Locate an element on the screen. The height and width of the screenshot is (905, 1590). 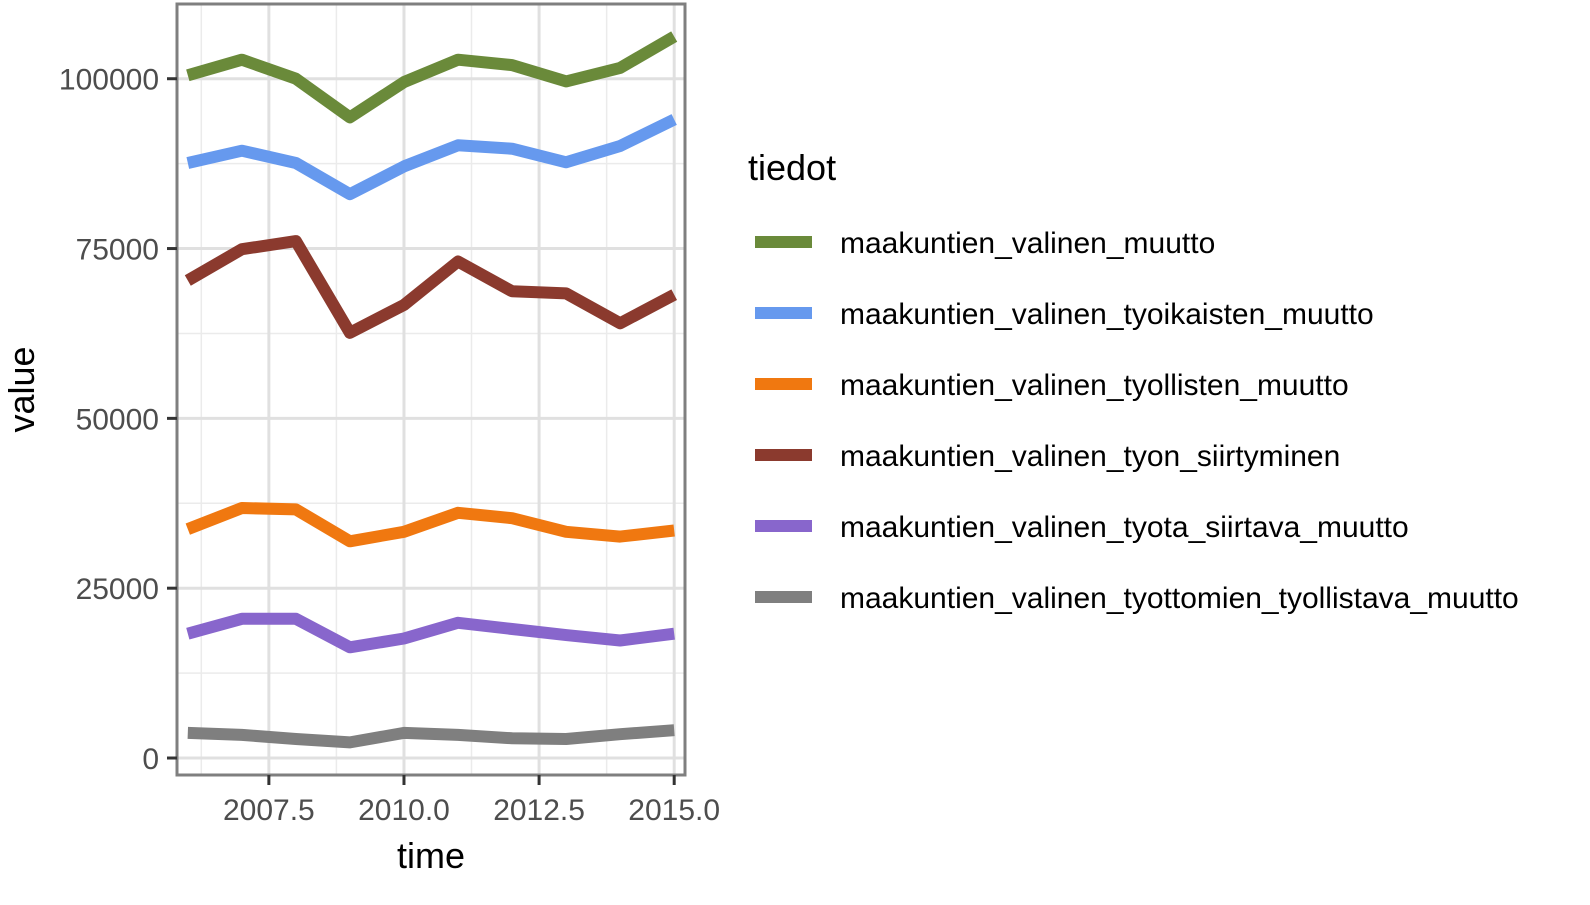
y-tick-label: 75000 is located at coordinates (117, 250).